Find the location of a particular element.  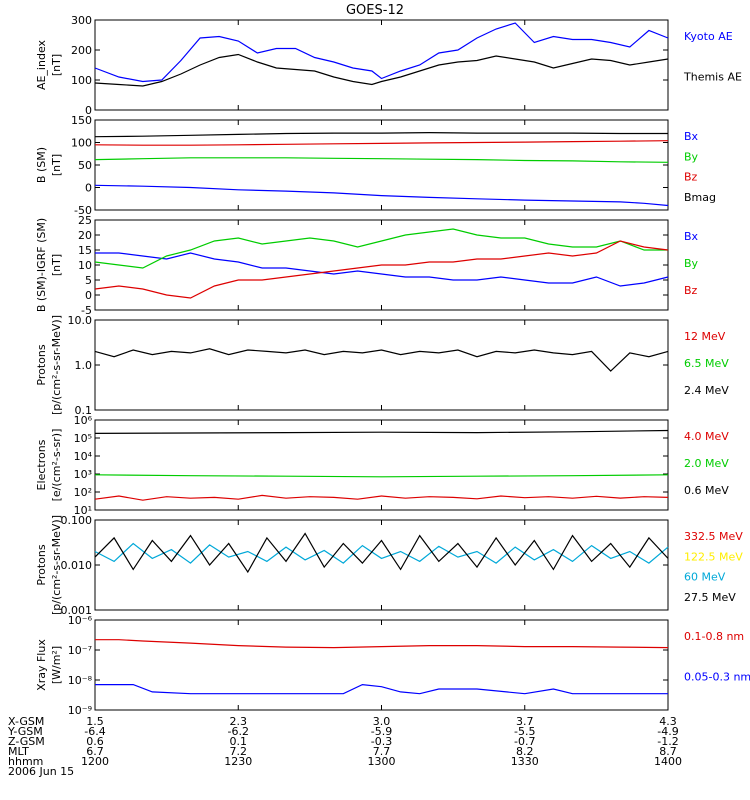

footer-row-label: hhmm is located at coordinates (25, 761).